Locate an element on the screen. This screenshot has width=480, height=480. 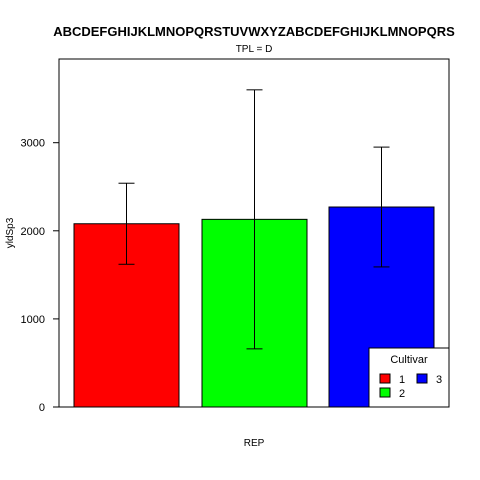
legend-label-2: 2 is located at coordinates (402, 394).